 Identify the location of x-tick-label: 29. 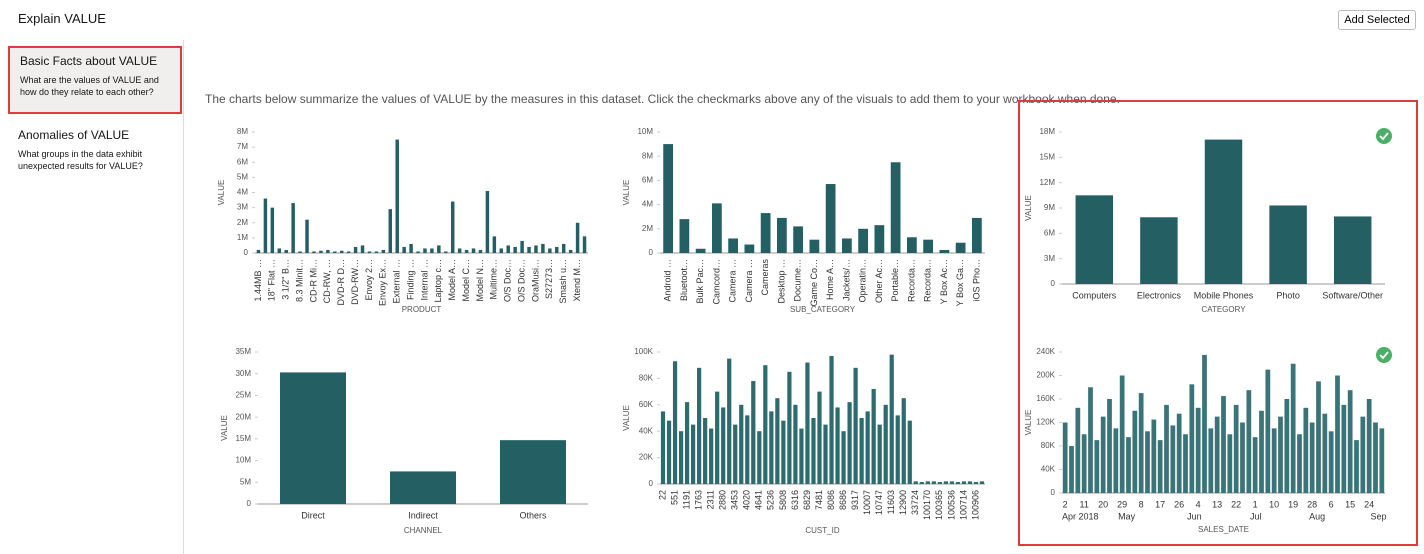
(1122, 504).